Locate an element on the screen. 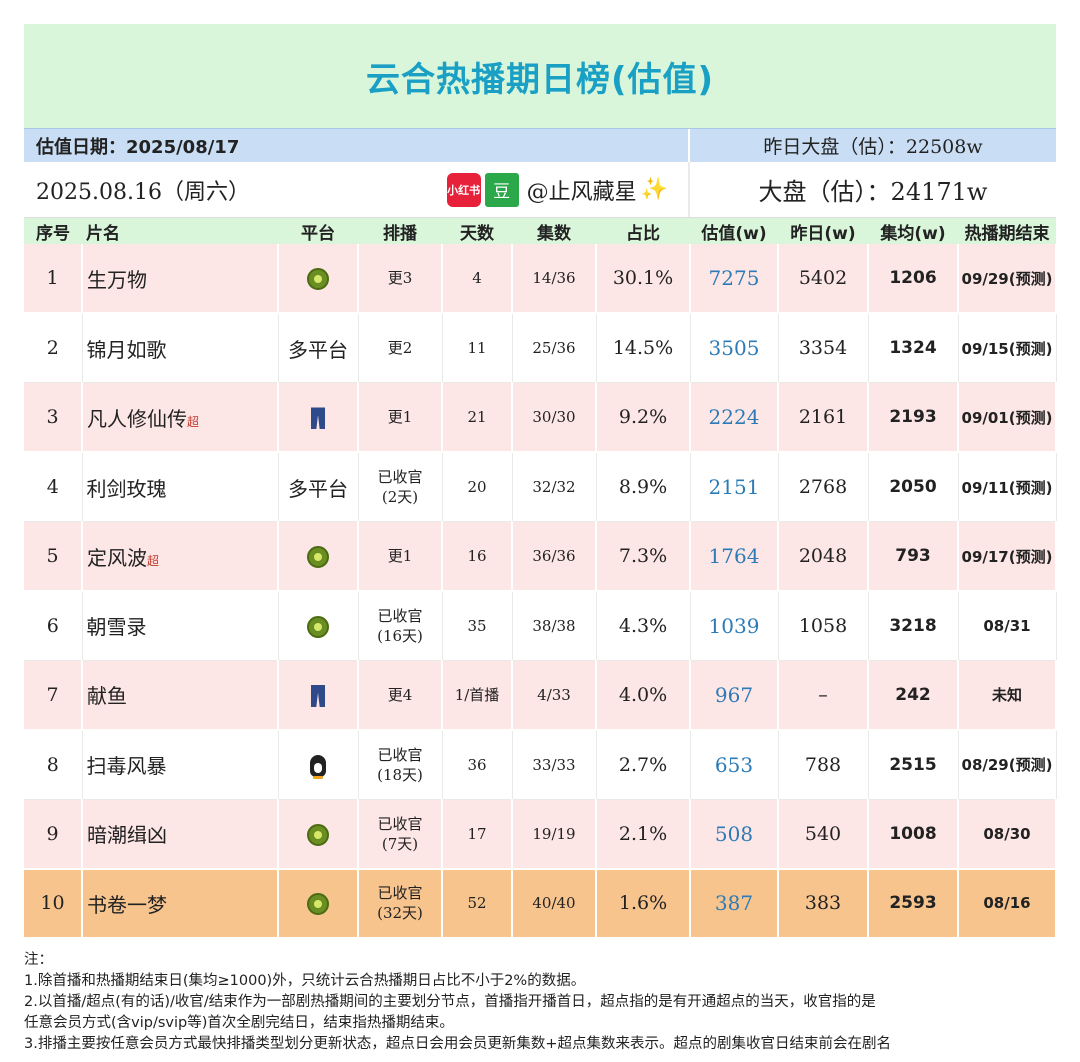 The height and width of the screenshot is (1062, 1080). share-cell: 1.6% is located at coordinates (643, 903).